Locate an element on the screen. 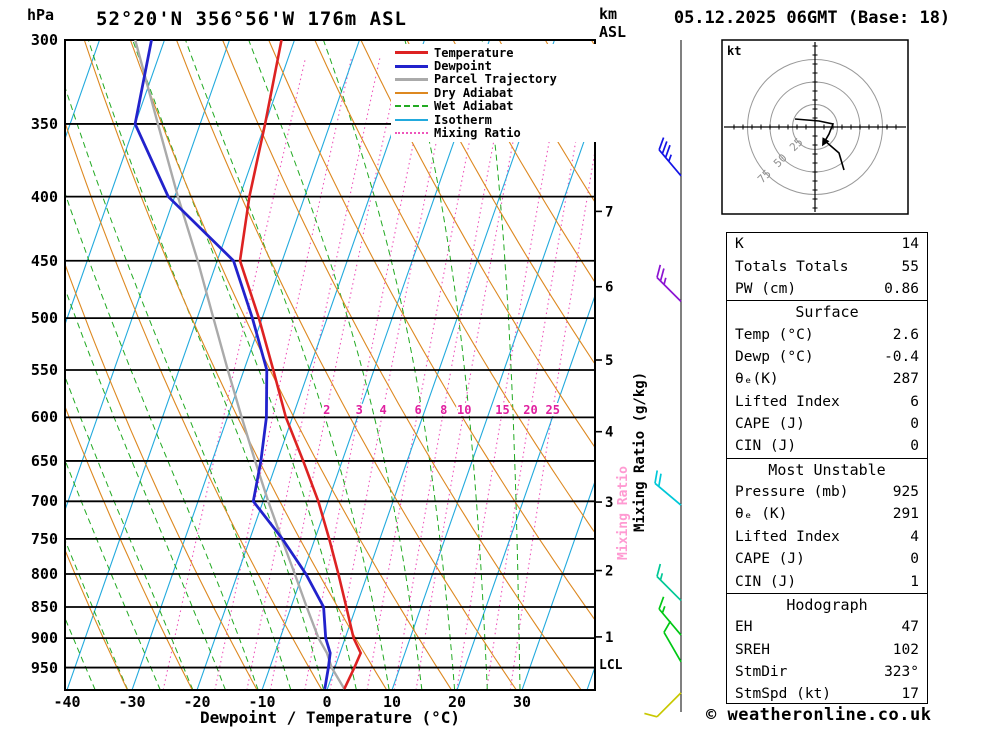 Image resolution: width=1000 pixels, height=733 pixels. legend-item: Dry Adiabat is located at coordinates (498, 92).